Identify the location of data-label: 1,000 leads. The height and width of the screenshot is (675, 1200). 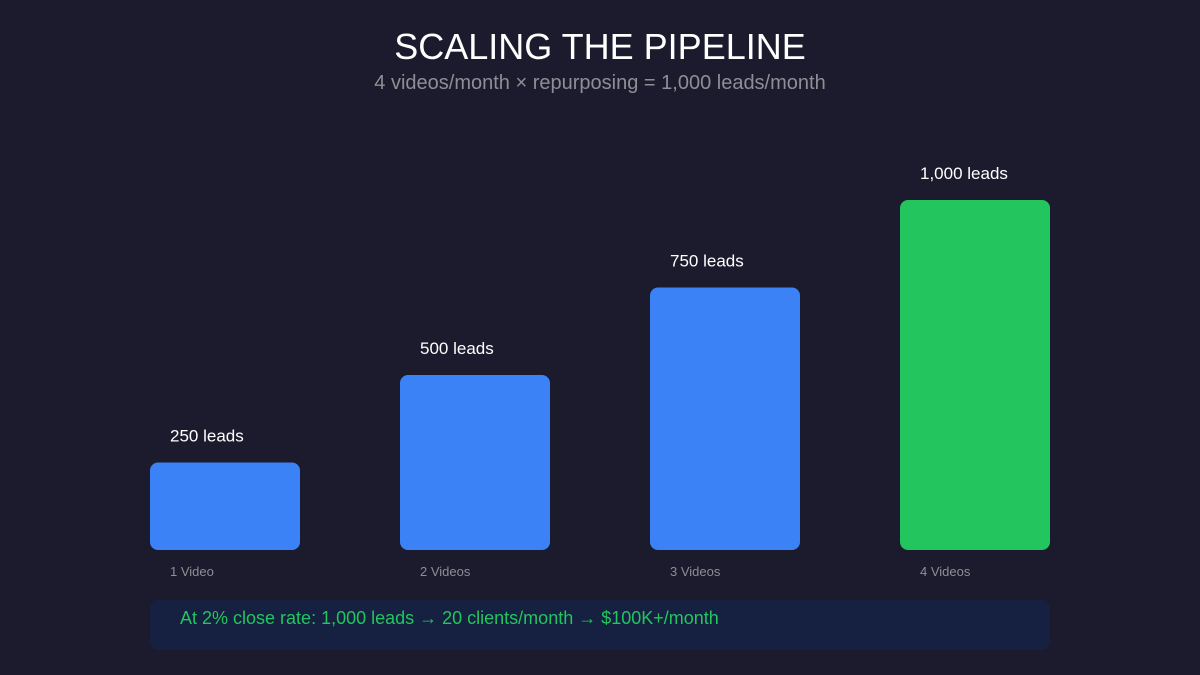
(964, 173).